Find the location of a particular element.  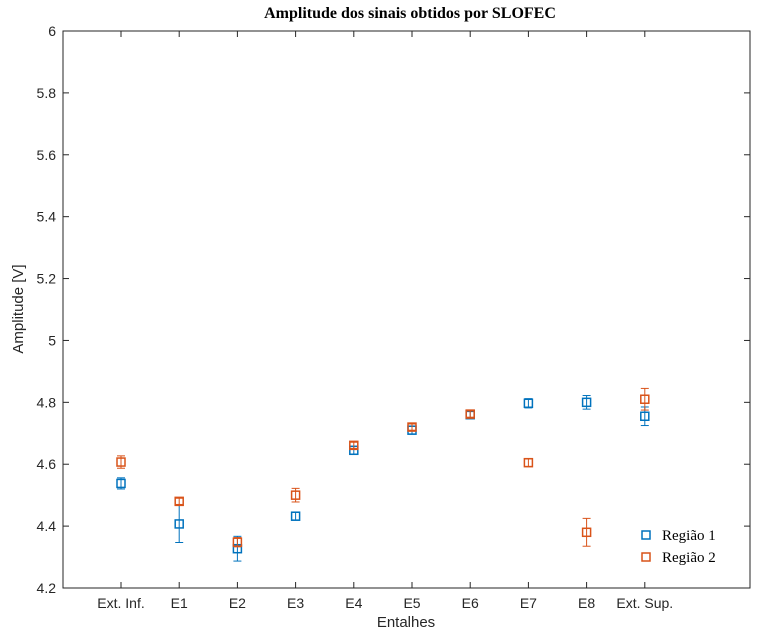

x-axis-label: Entalhes is located at coordinates (406, 622).